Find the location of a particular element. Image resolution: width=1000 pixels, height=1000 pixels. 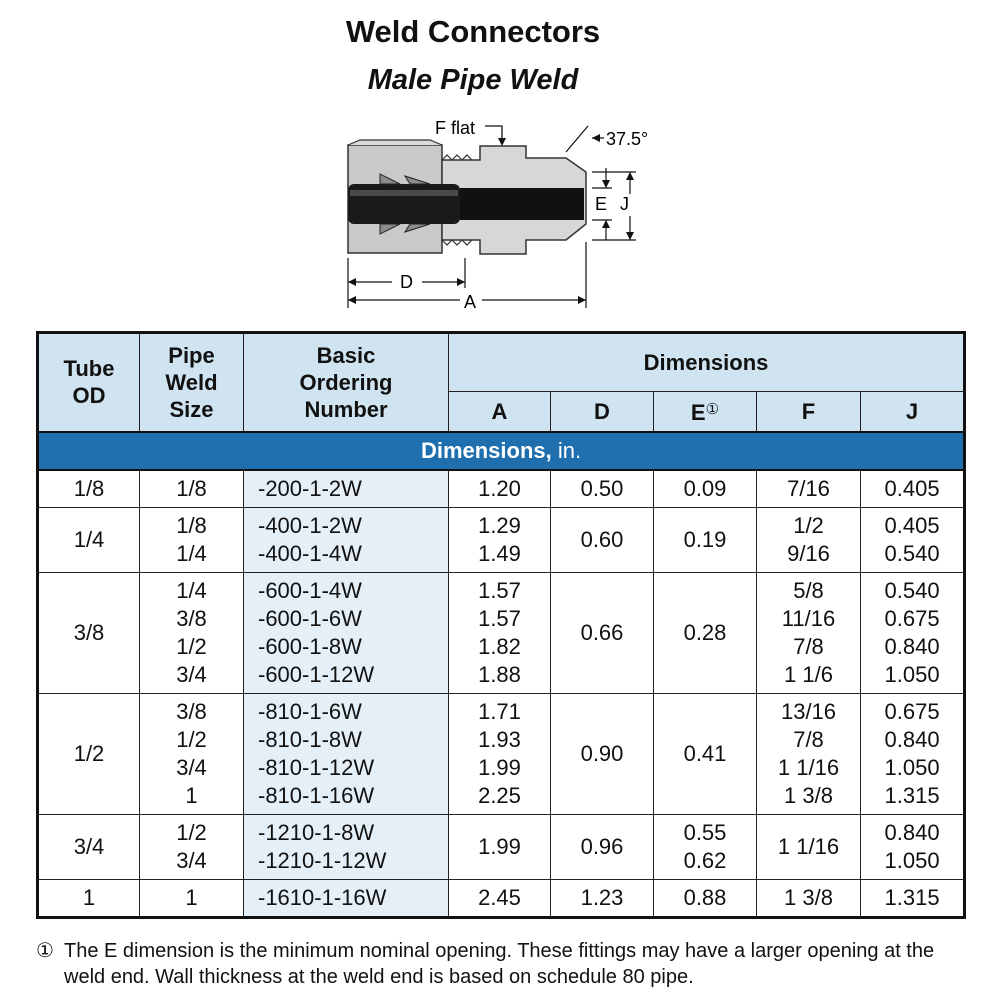

cell-pipe-weld-size: 1/8 1/4 is located at coordinates (191, 539).